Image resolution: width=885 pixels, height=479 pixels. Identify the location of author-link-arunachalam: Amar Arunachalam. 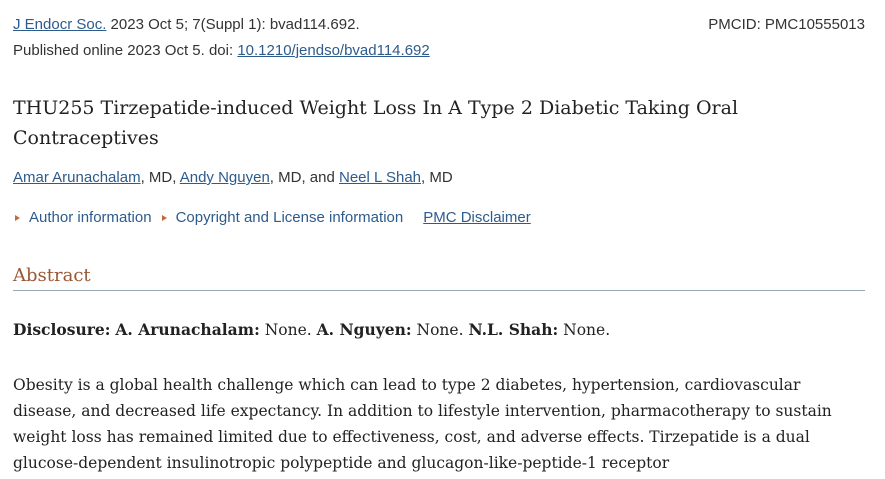
(77, 177).